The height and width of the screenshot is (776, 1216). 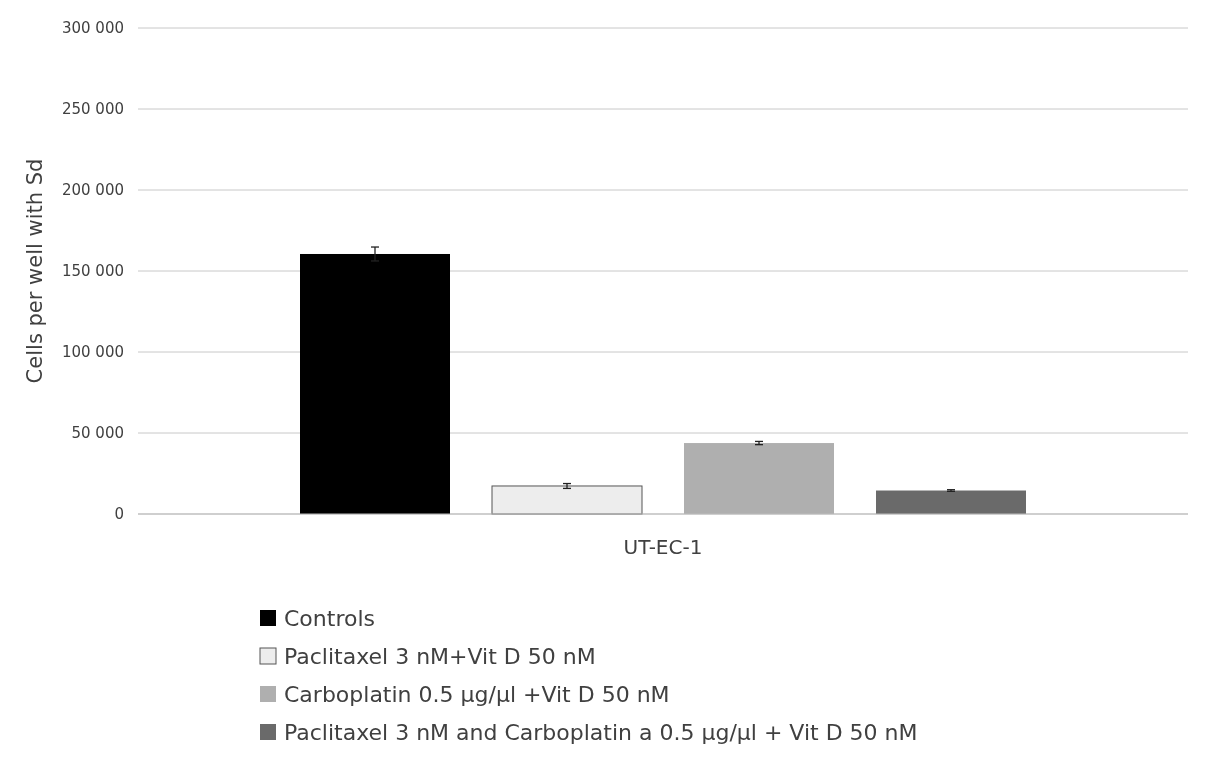 I want to click on legend-label: Paclitaxel 3 nM+Vit D 50 nM, so click(x=440, y=656).